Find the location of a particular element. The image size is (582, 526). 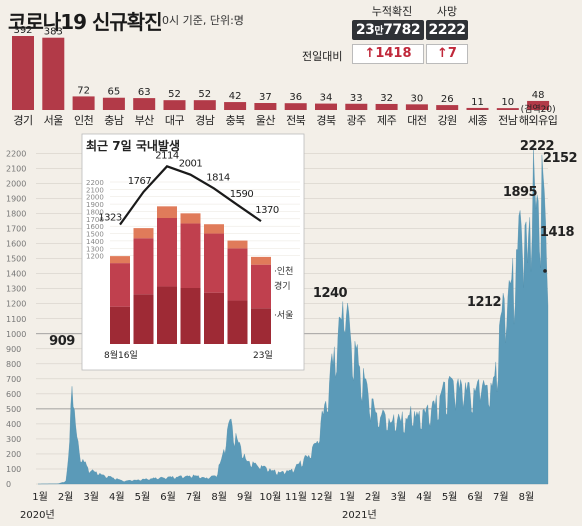

last-point-marker is located at coordinates (545, 271).